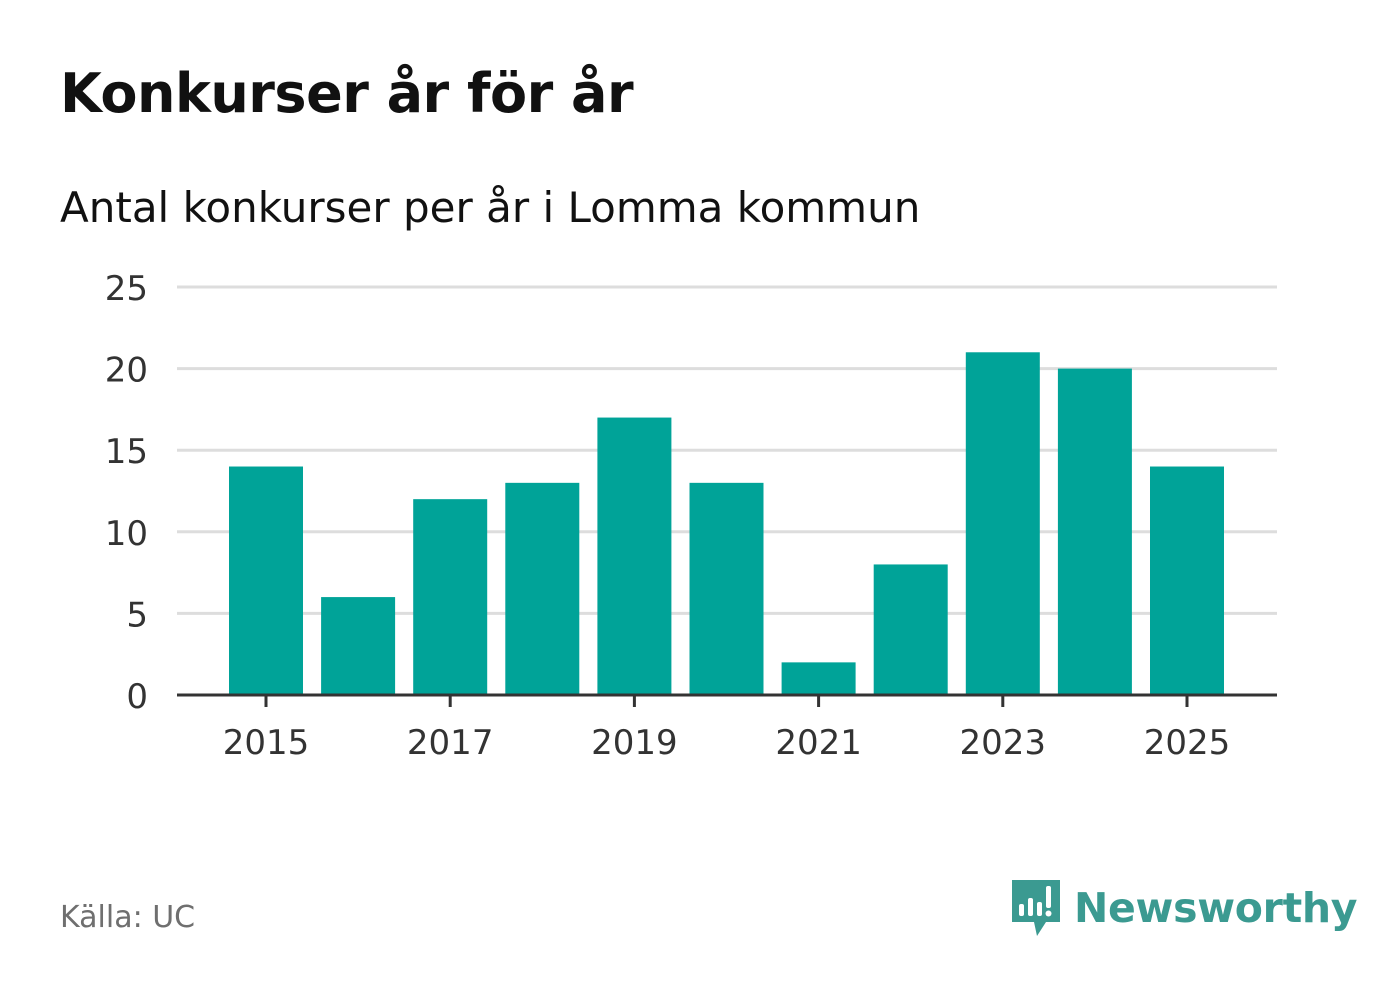 Image resolution: width=1382 pixels, height=999 pixels. I want to click on brand-logo: Newsworthy, so click(1183, 908).